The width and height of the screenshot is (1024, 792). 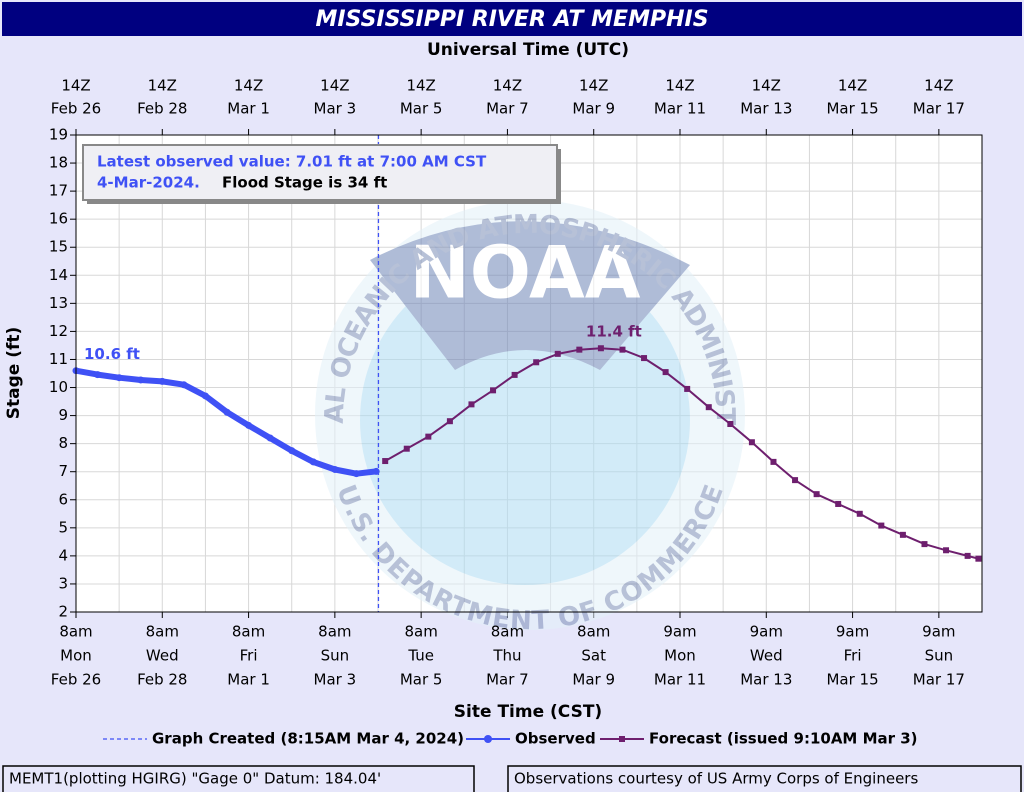 I want to click on x2-axis-title: Universal Time (UTC), so click(x=528, y=50).